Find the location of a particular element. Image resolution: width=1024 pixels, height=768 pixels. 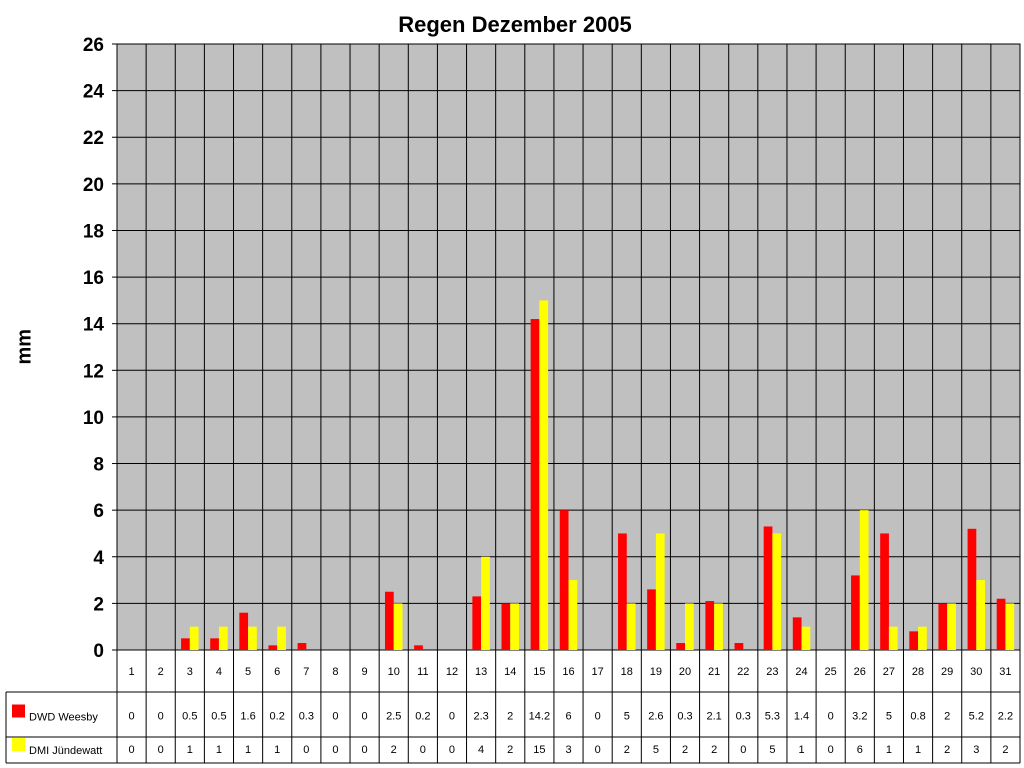

x-tick-label: 26 is located at coordinates (860, 672).